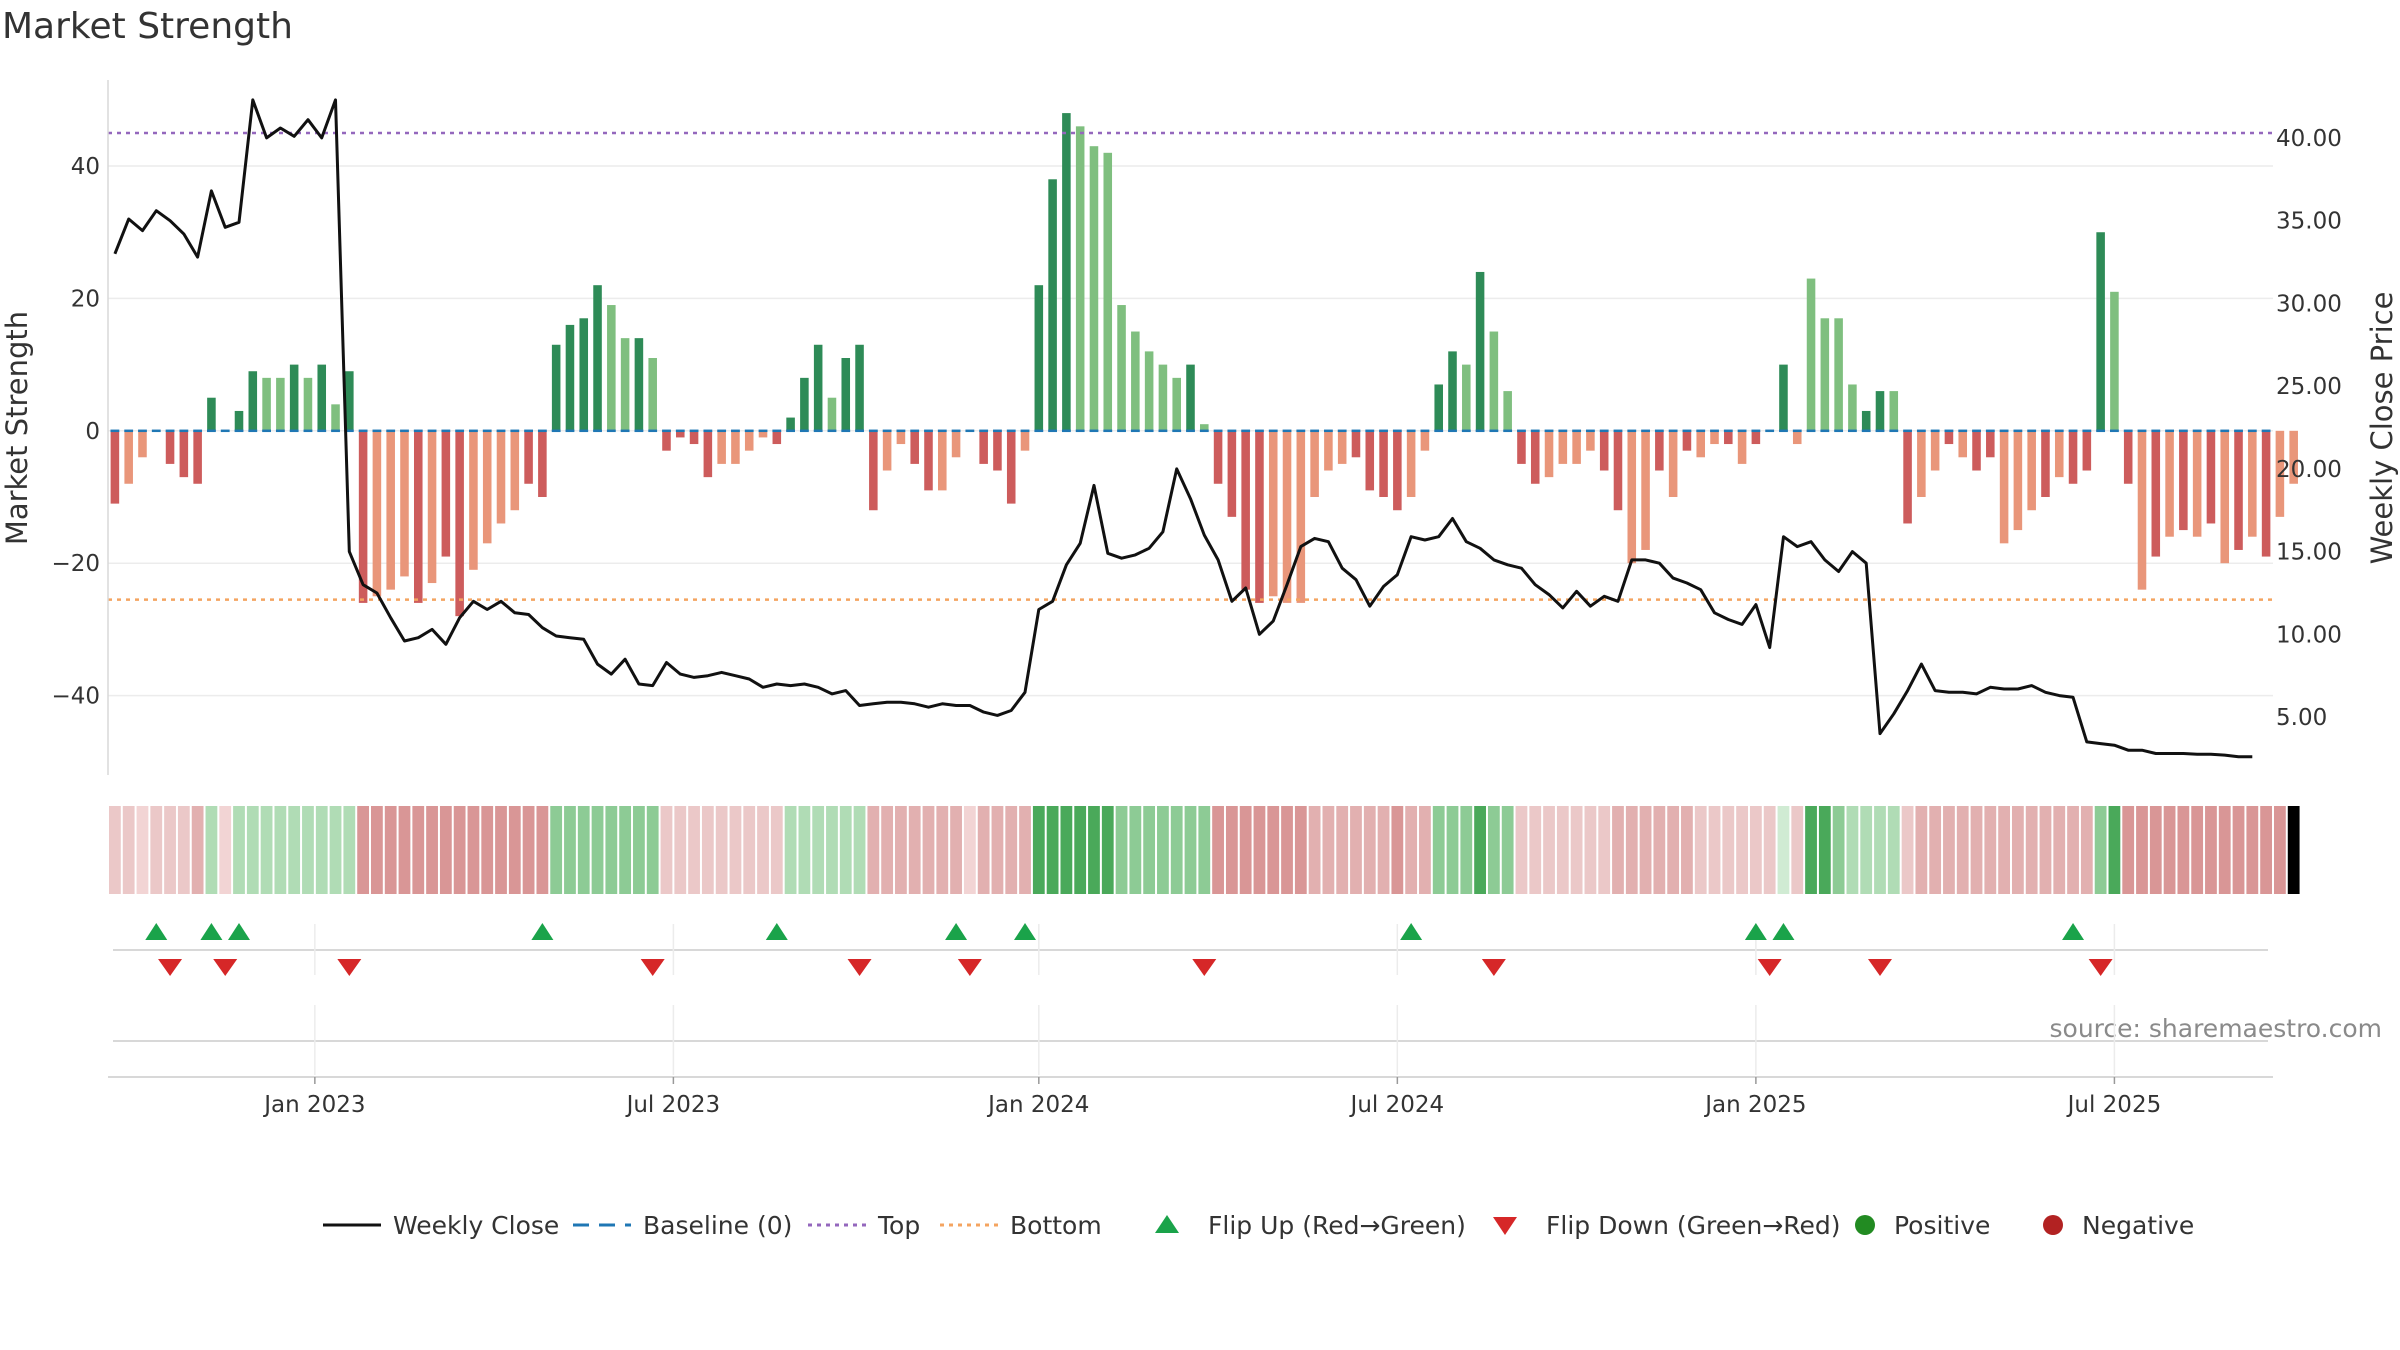 The width and height of the screenshot is (2400, 1350). Describe the element at coordinates (2114, 1105) in the screenshot. I see `x-tick-label: Jul 2025` at that location.